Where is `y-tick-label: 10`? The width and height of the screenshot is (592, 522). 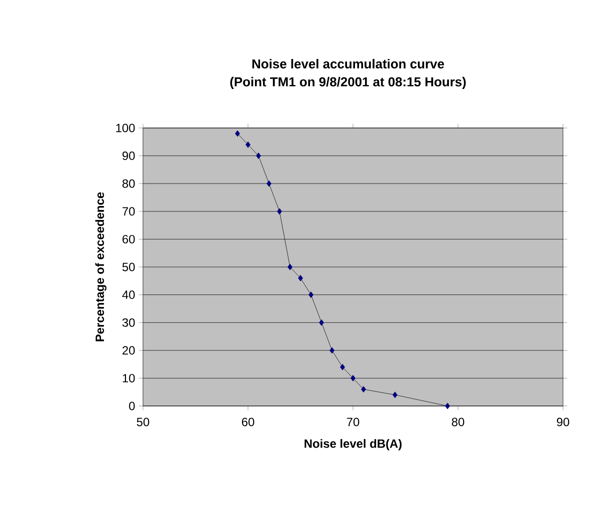
y-tick-label: 10 is located at coordinates (128, 378).